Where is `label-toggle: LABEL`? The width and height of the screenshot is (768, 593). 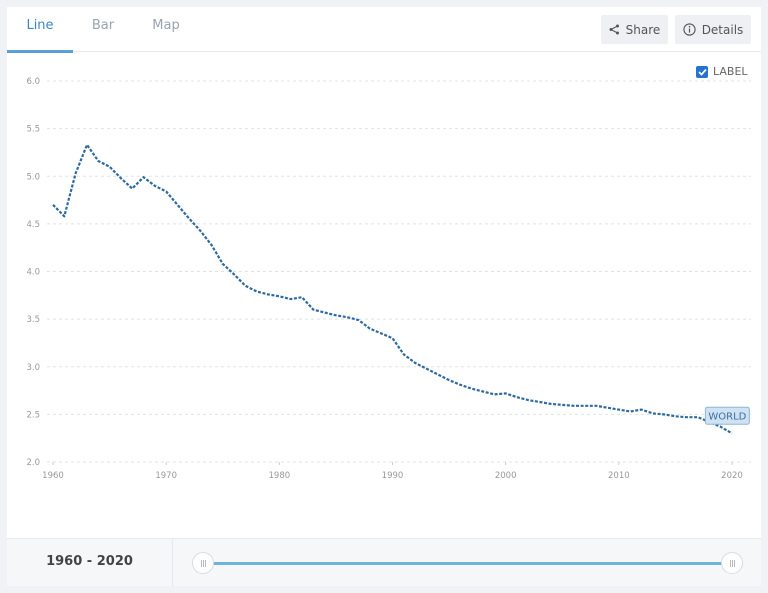
label-toggle: LABEL is located at coordinates (722, 71).